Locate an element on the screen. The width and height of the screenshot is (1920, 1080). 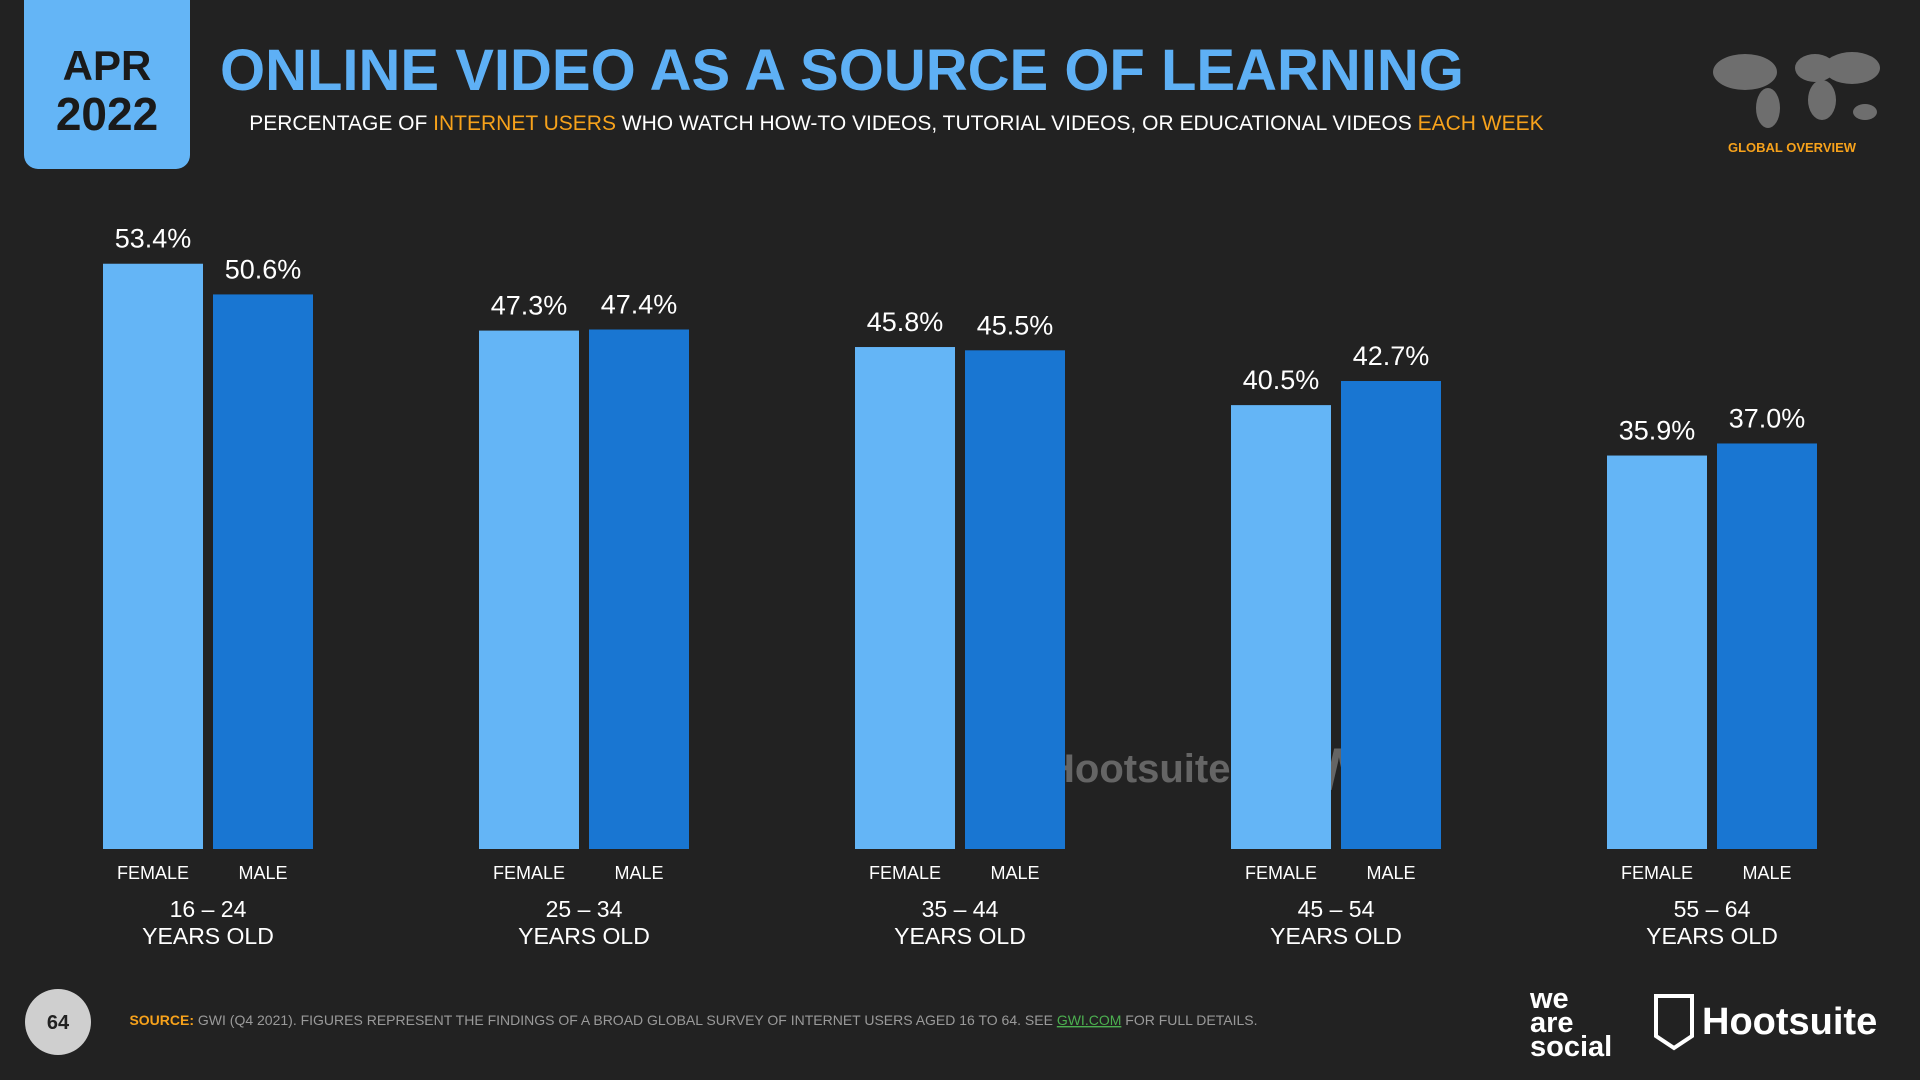
world-map-icon is located at coordinates (1796, 90).